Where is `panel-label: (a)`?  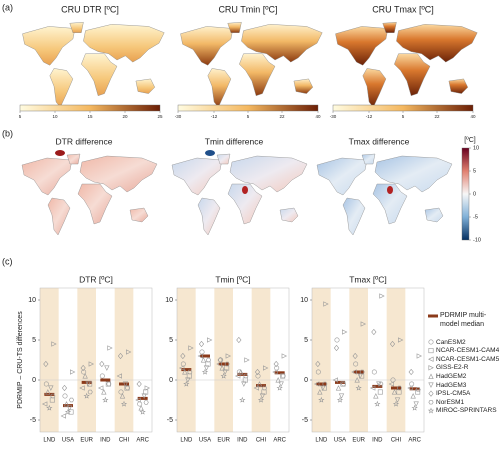
panel-label: (a) is located at coordinates (7, 7).